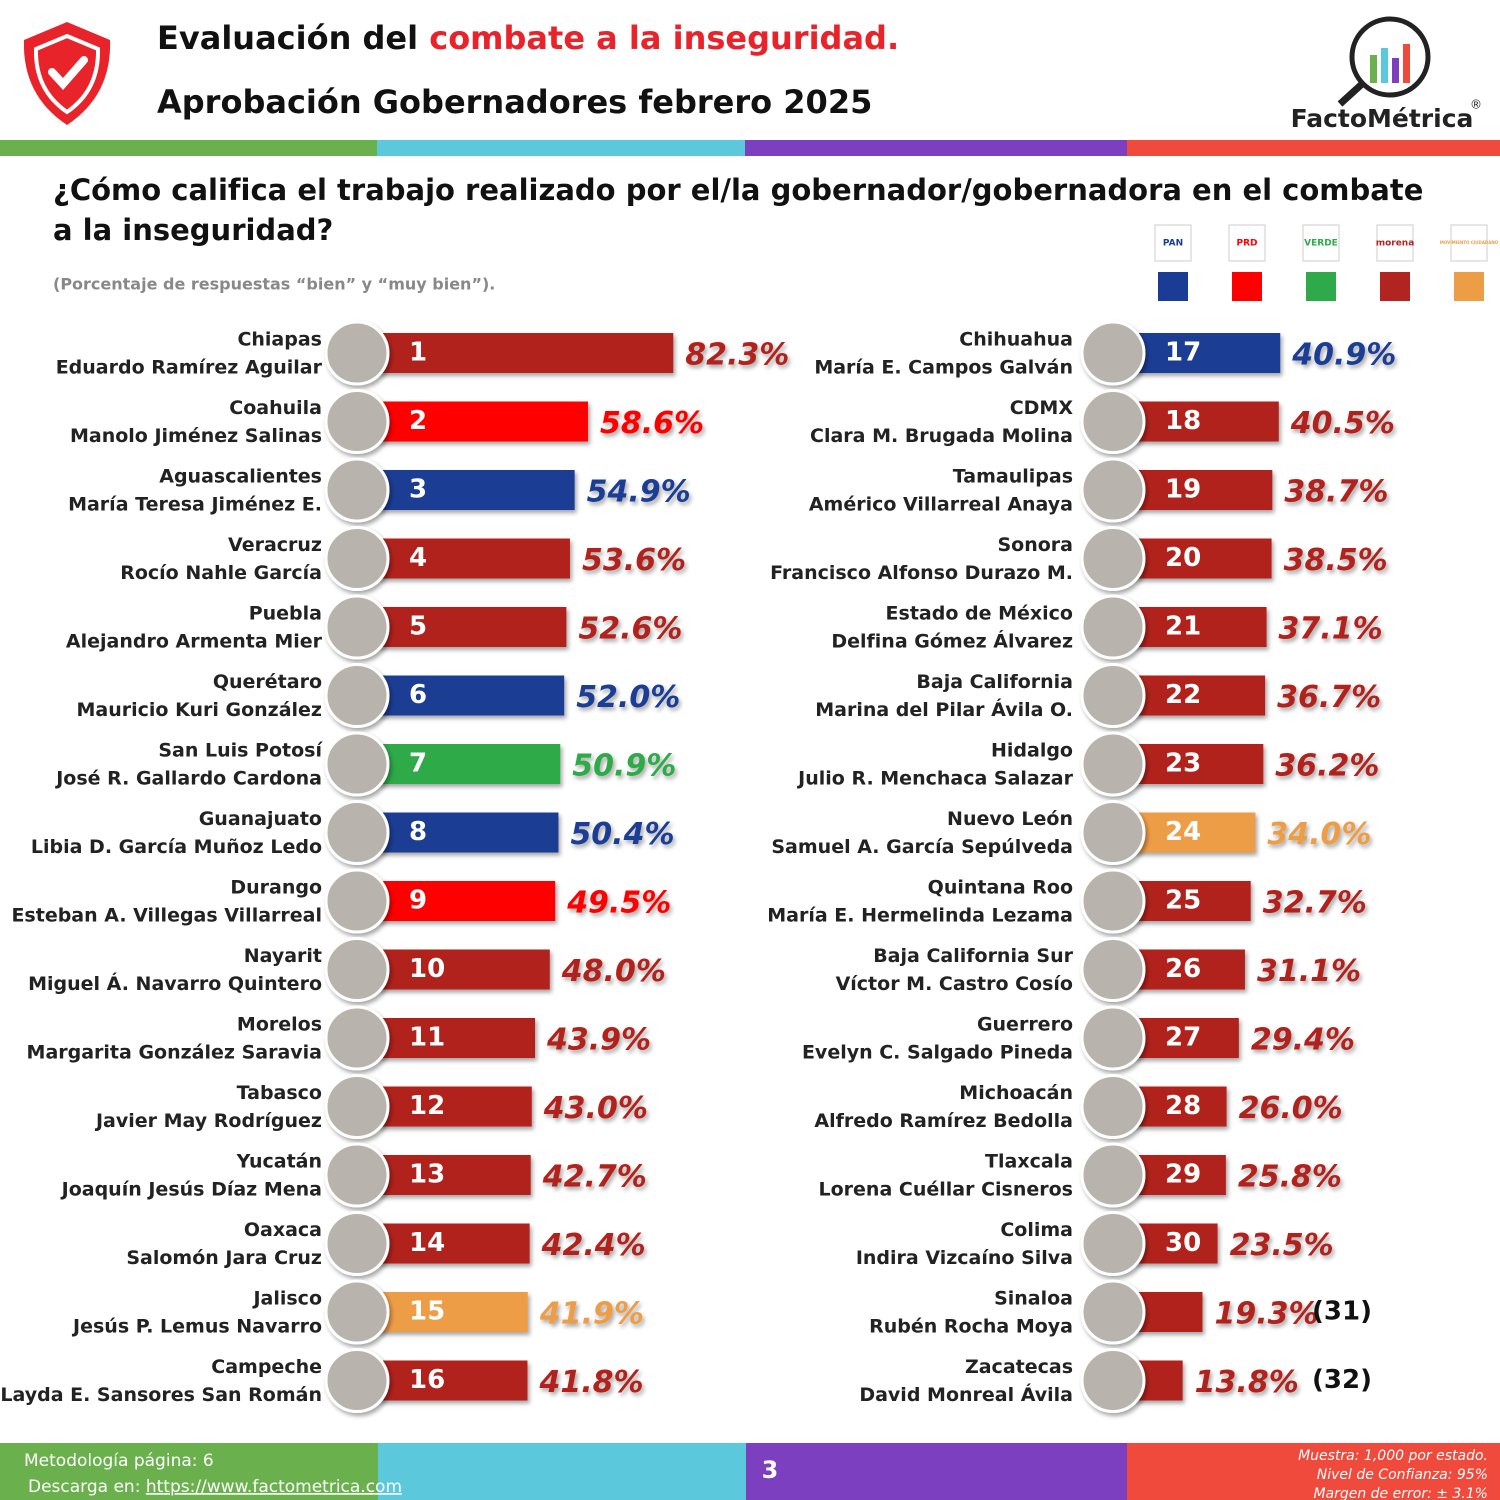 The height and width of the screenshot is (1500, 1500). I want to click on governor-label: María Teresa Jiménez E., so click(195, 505).